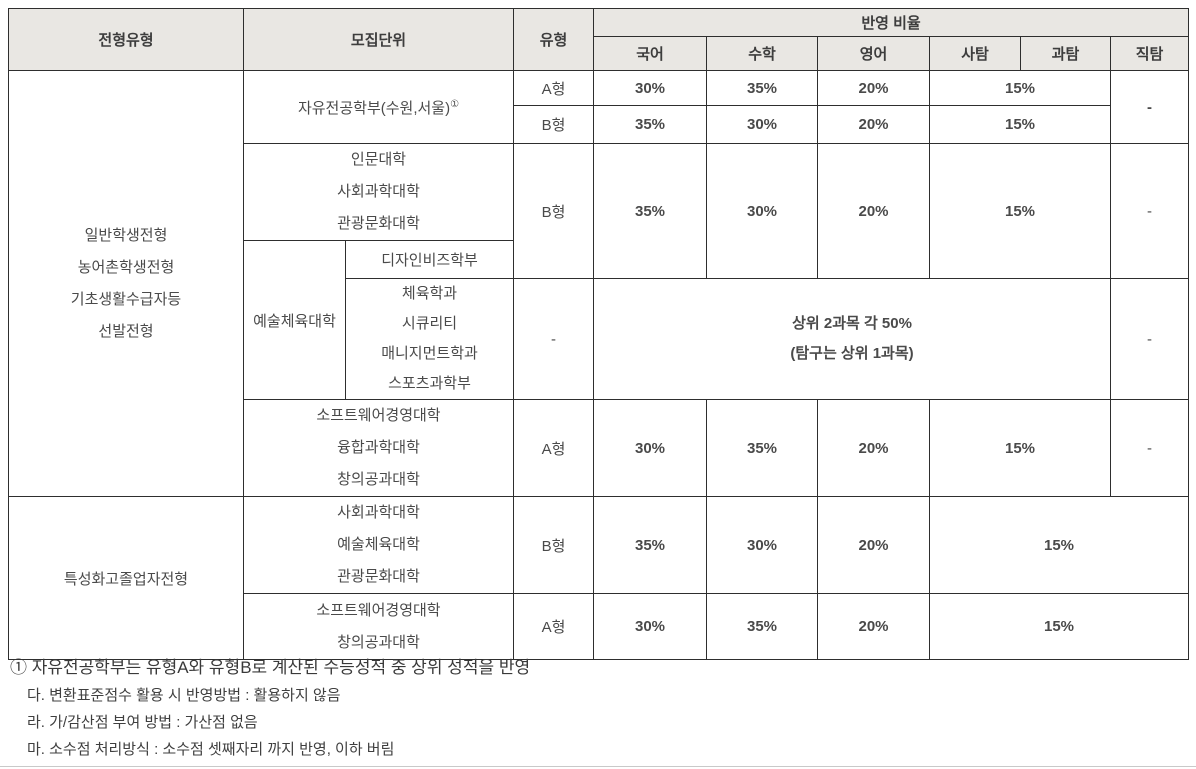 The height and width of the screenshot is (769, 1196). I want to click on header-subject-korean: 국어, so click(650, 53).